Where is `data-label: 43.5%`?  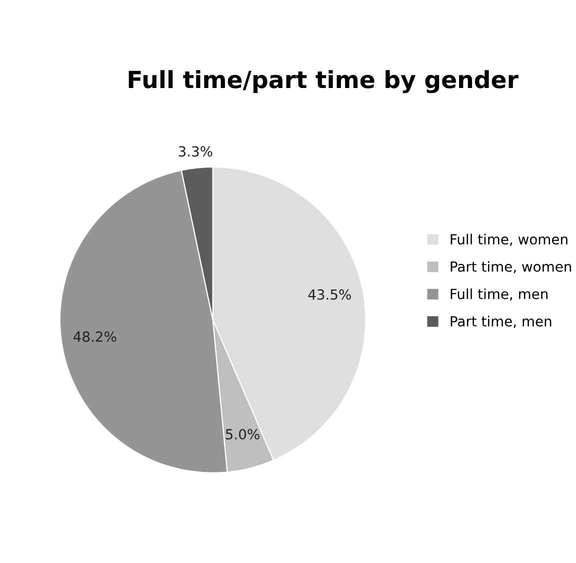
data-label: 43.5% is located at coordinates (329, 294).